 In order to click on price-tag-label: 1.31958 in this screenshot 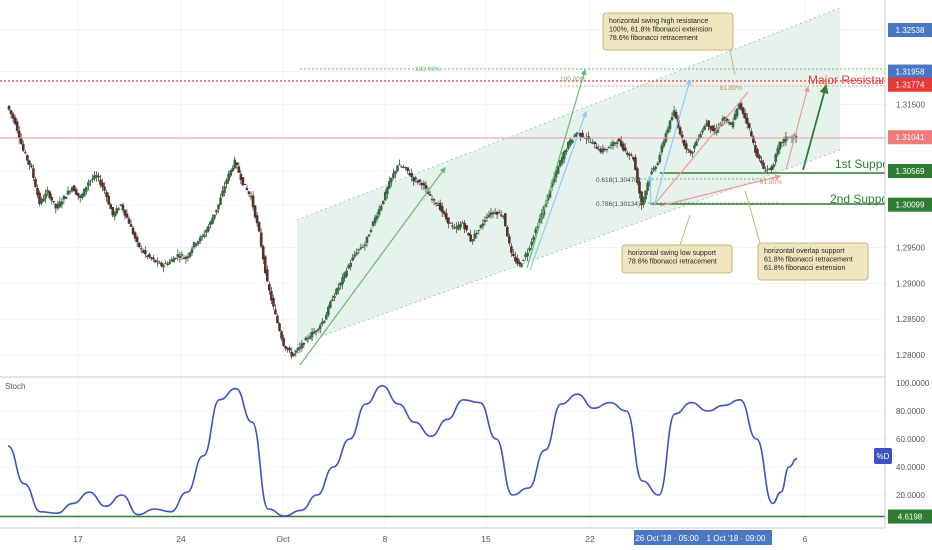, I will do `click(910, 72)`.